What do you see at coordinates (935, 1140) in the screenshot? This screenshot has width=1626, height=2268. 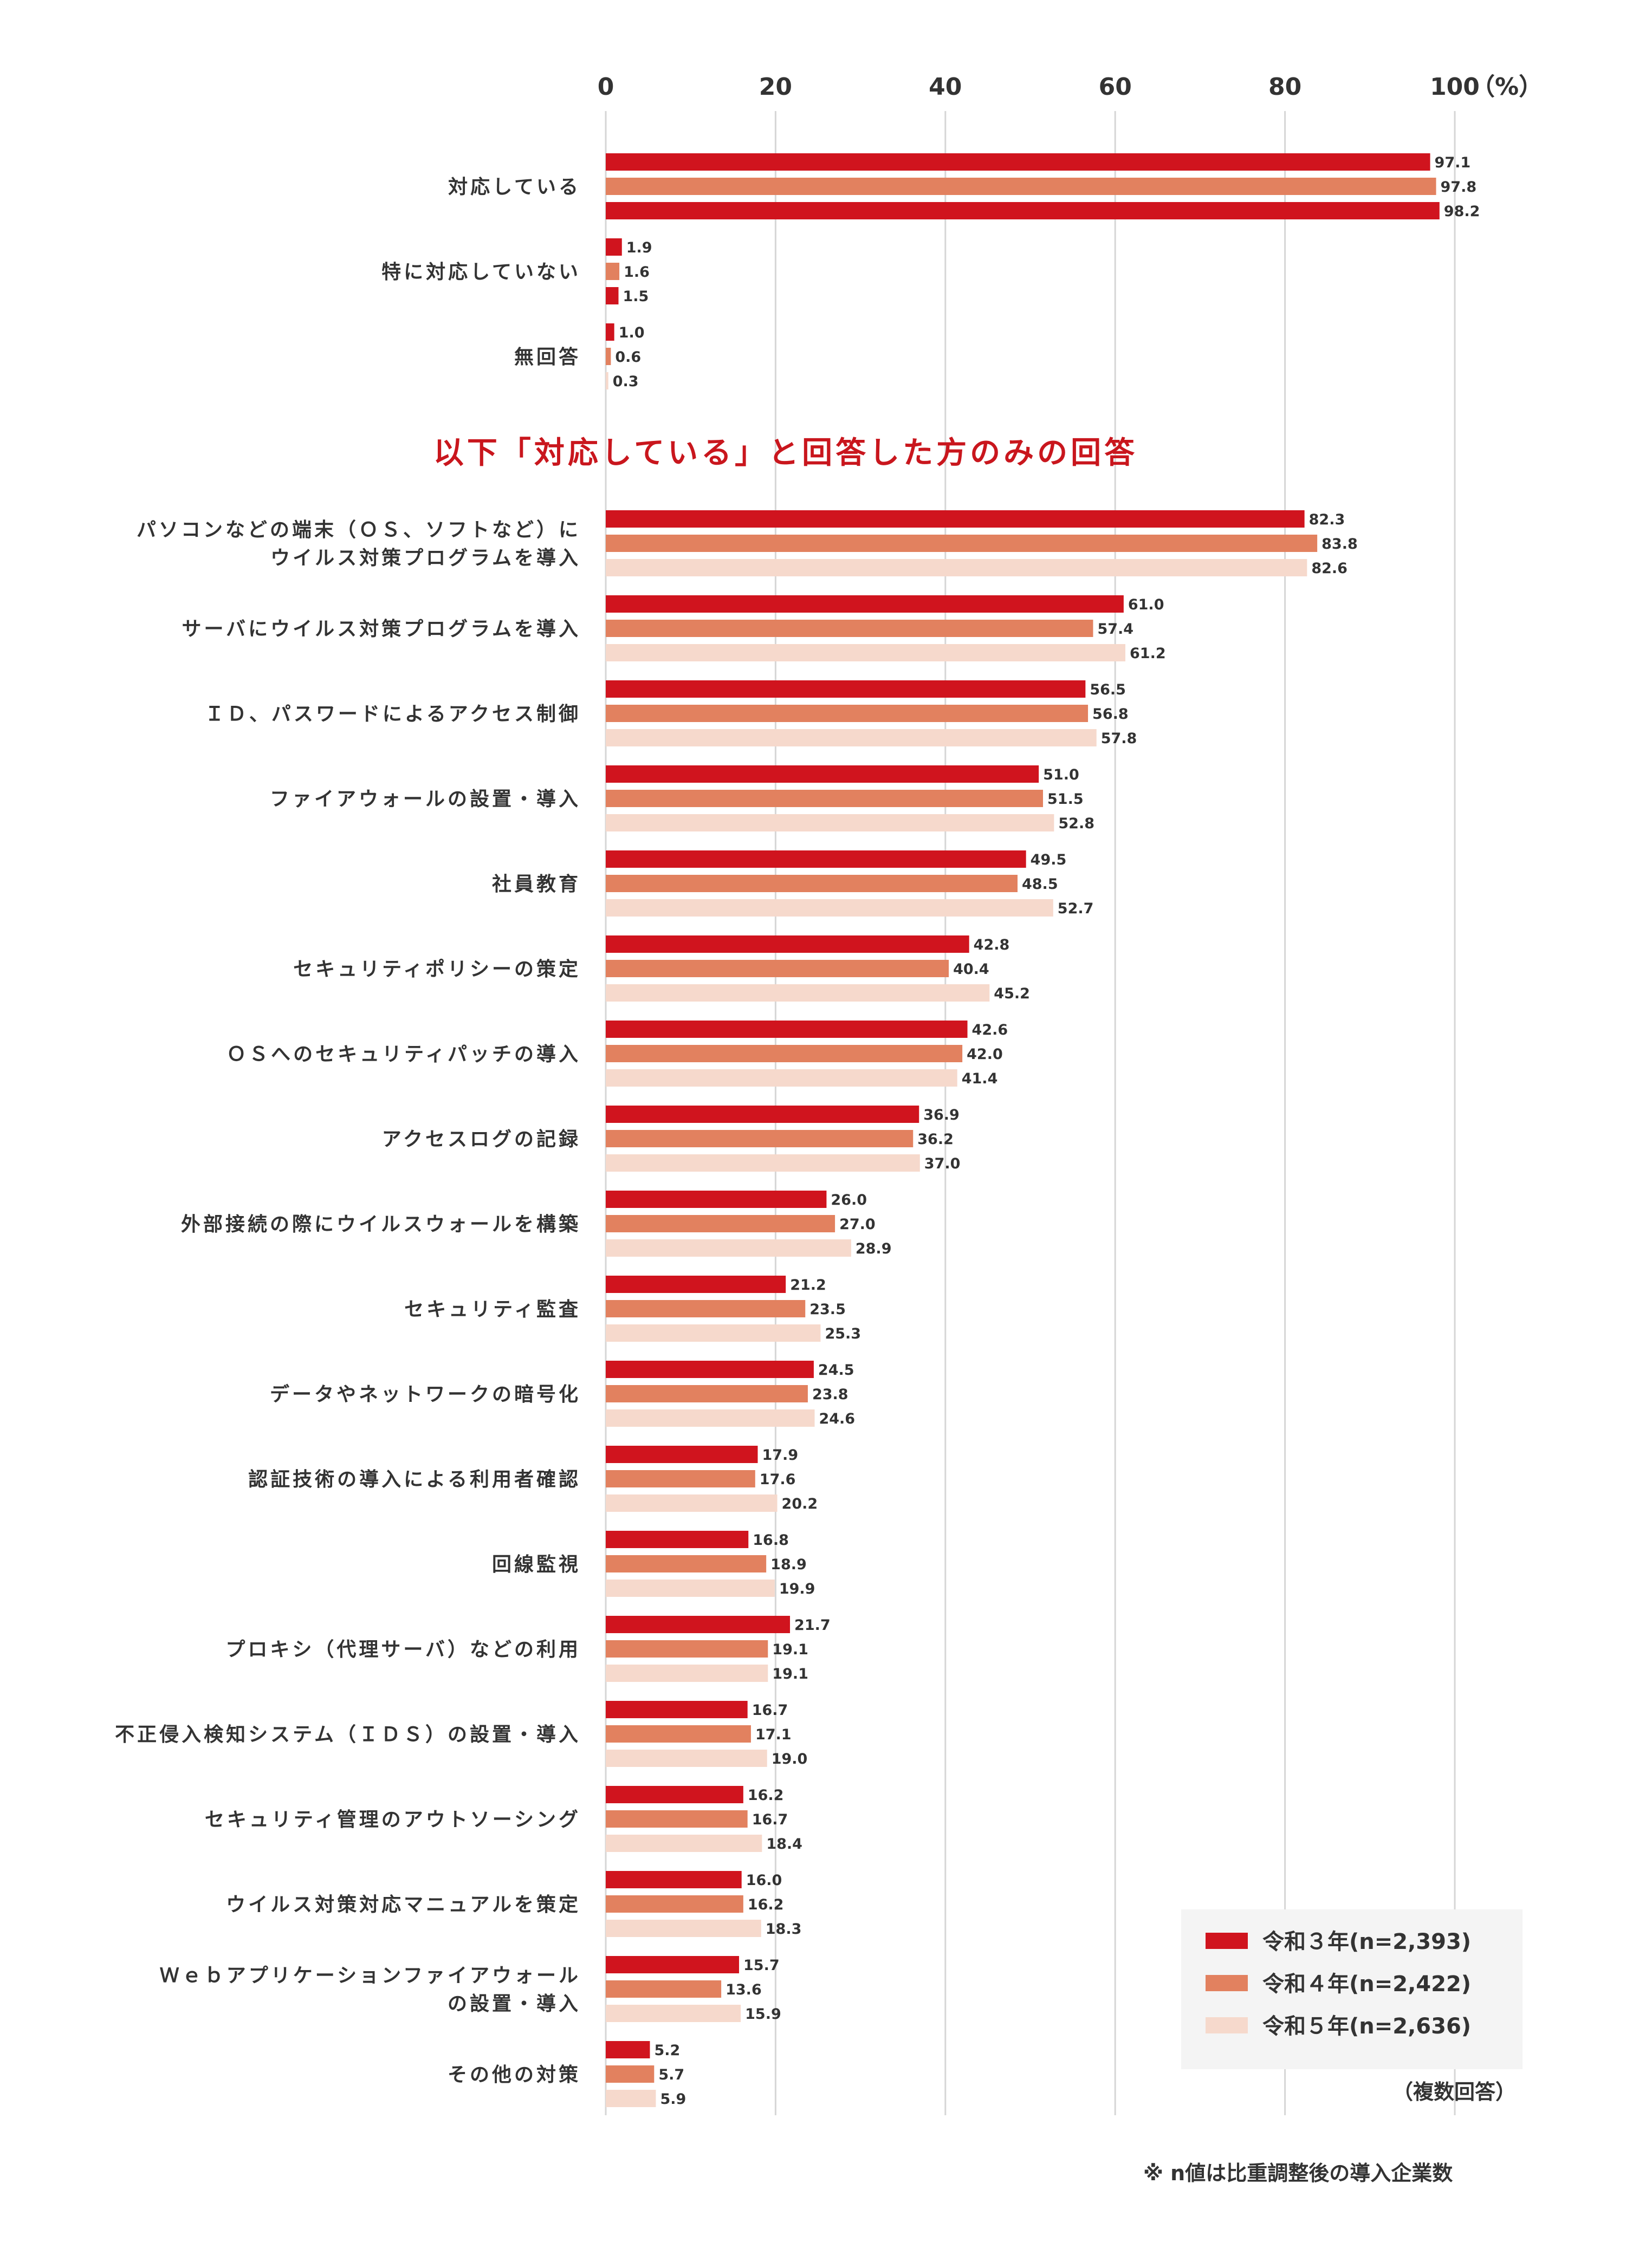 I see `bar-value-label: 36.2` at bounding box center [935, 1140].